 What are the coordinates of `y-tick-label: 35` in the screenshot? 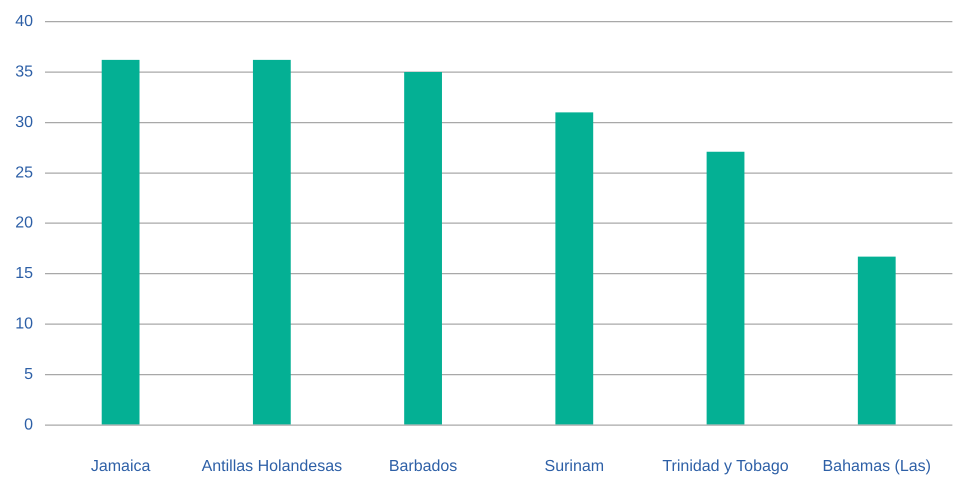 It's located at (24, 71).